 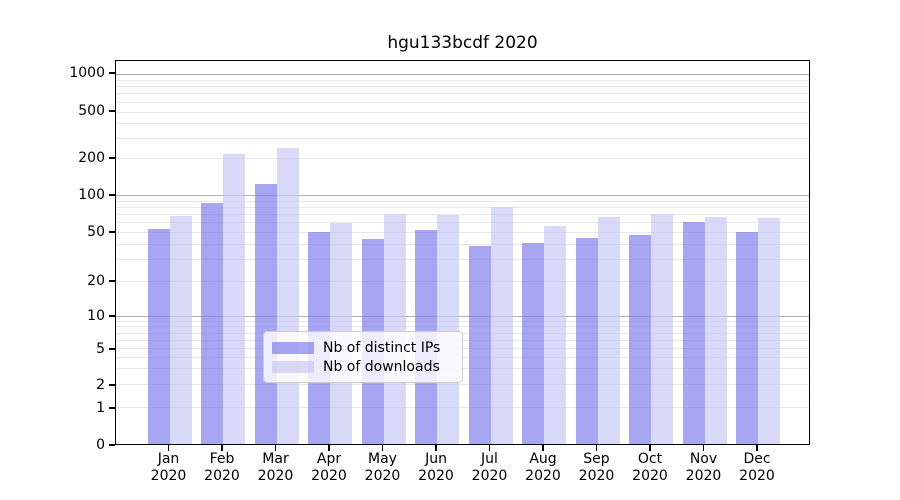 What do you see at coordinates (543, 467) in the screenshot?
I see `x-tick-label-aug: Aug 2020` at bounding box center [543, 467].